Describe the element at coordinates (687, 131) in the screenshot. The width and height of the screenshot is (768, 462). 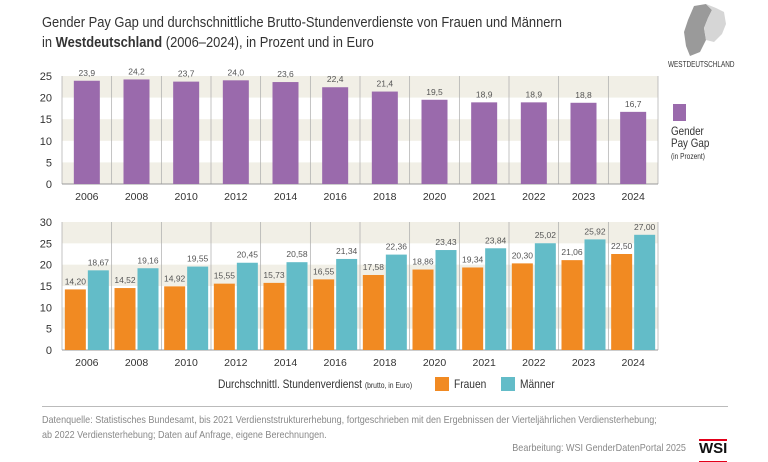
I see `legend-gap-label: Gender` at that location.